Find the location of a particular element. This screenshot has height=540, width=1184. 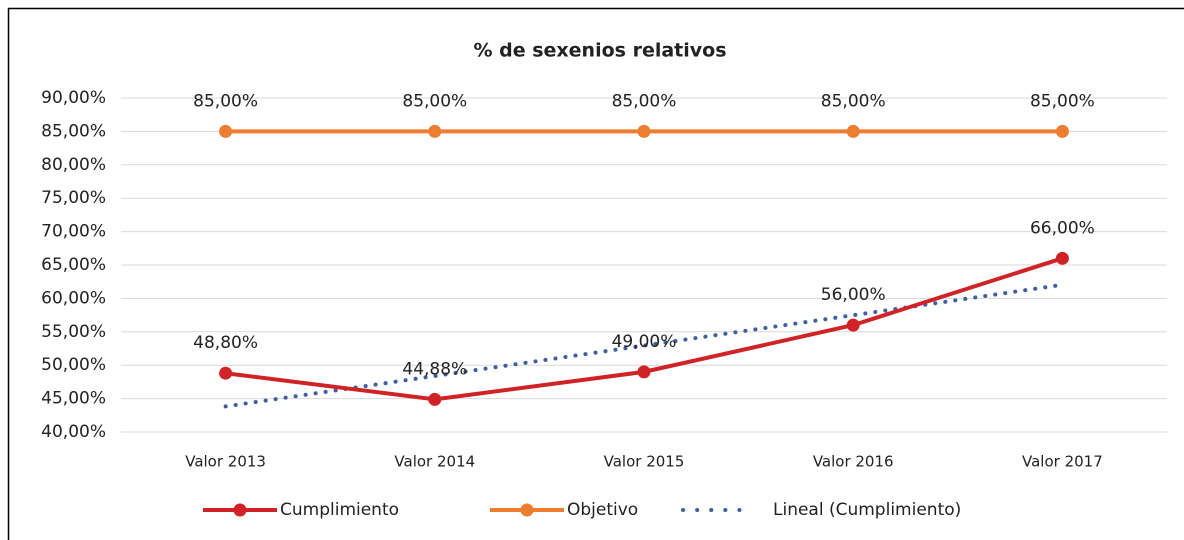

legend-label: Objetivo is located at coordinates (602, 510).